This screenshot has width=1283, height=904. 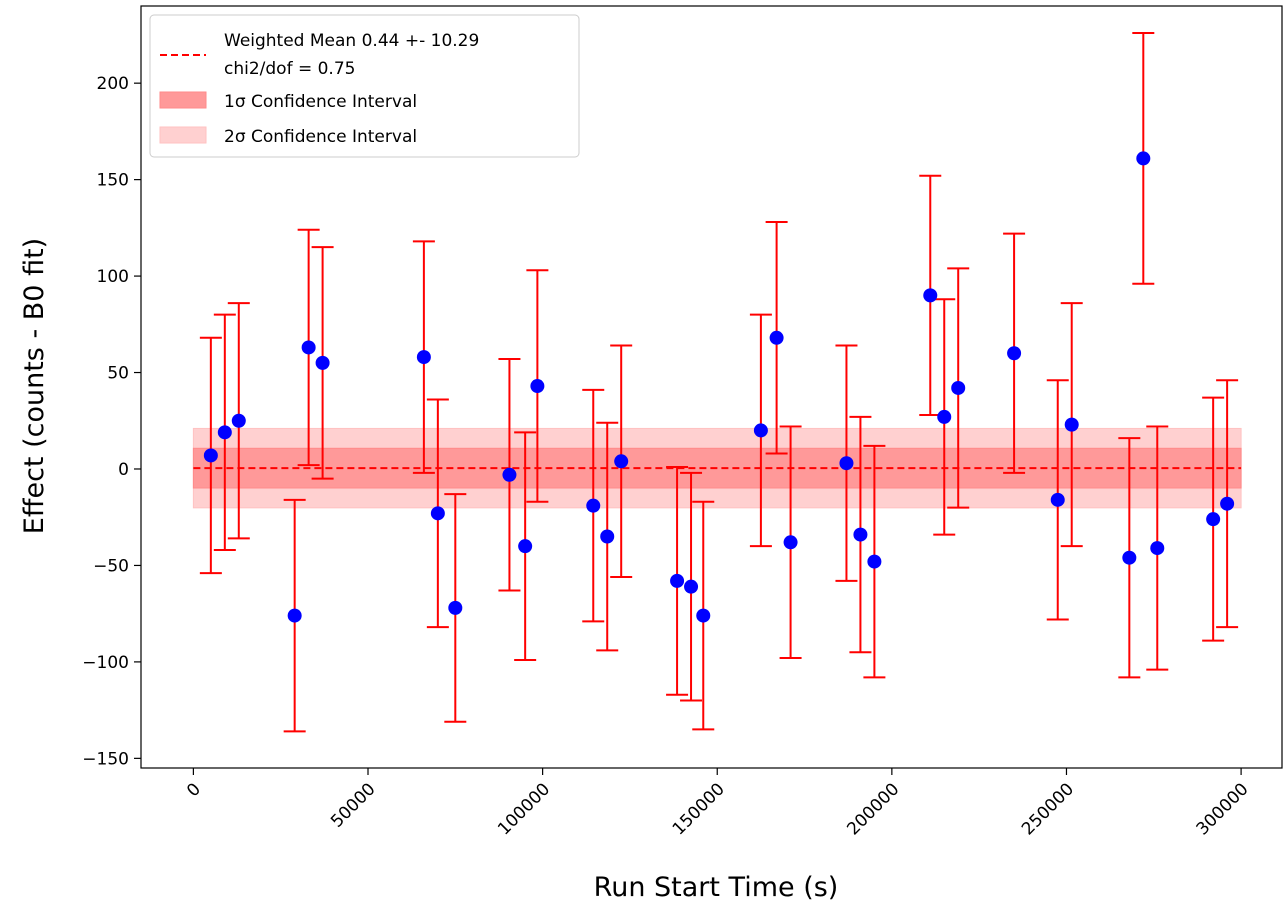 What do you see at coordinates (716, 887) in the screenshot?
I see `x-axis-label: Run Start Time (s)` at bounding box center [716, 887].